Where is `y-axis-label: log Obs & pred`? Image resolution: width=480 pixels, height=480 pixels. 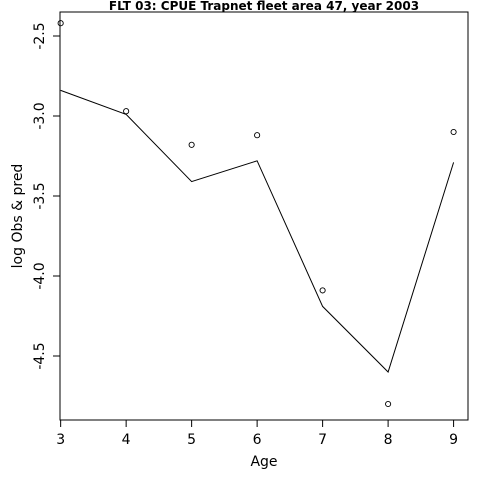 y-axis-label: log Obs & pred is located at coordinates (18, 216).